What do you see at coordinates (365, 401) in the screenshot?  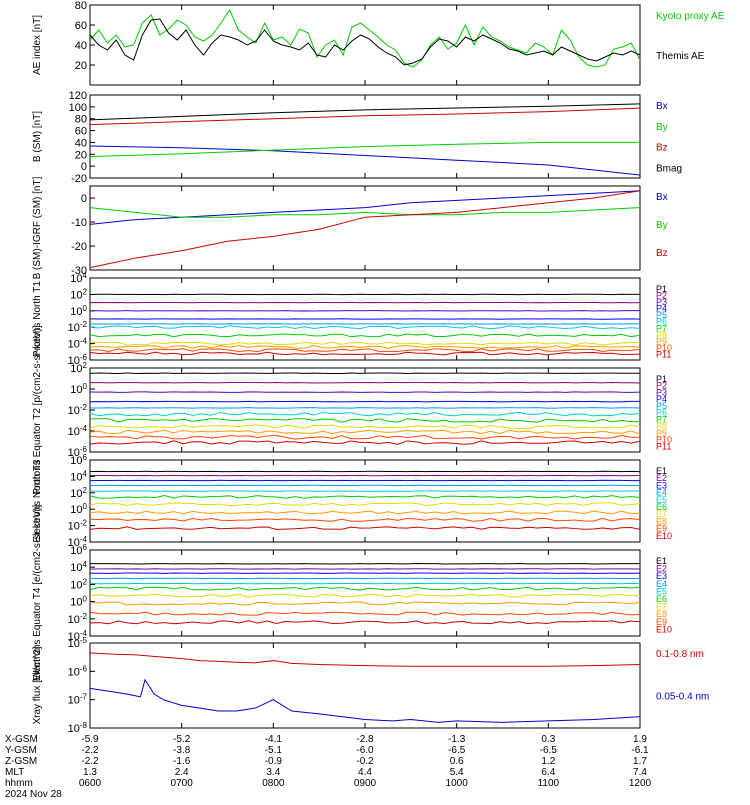 I see `series-line-P4` at bounding box center [365, 401].